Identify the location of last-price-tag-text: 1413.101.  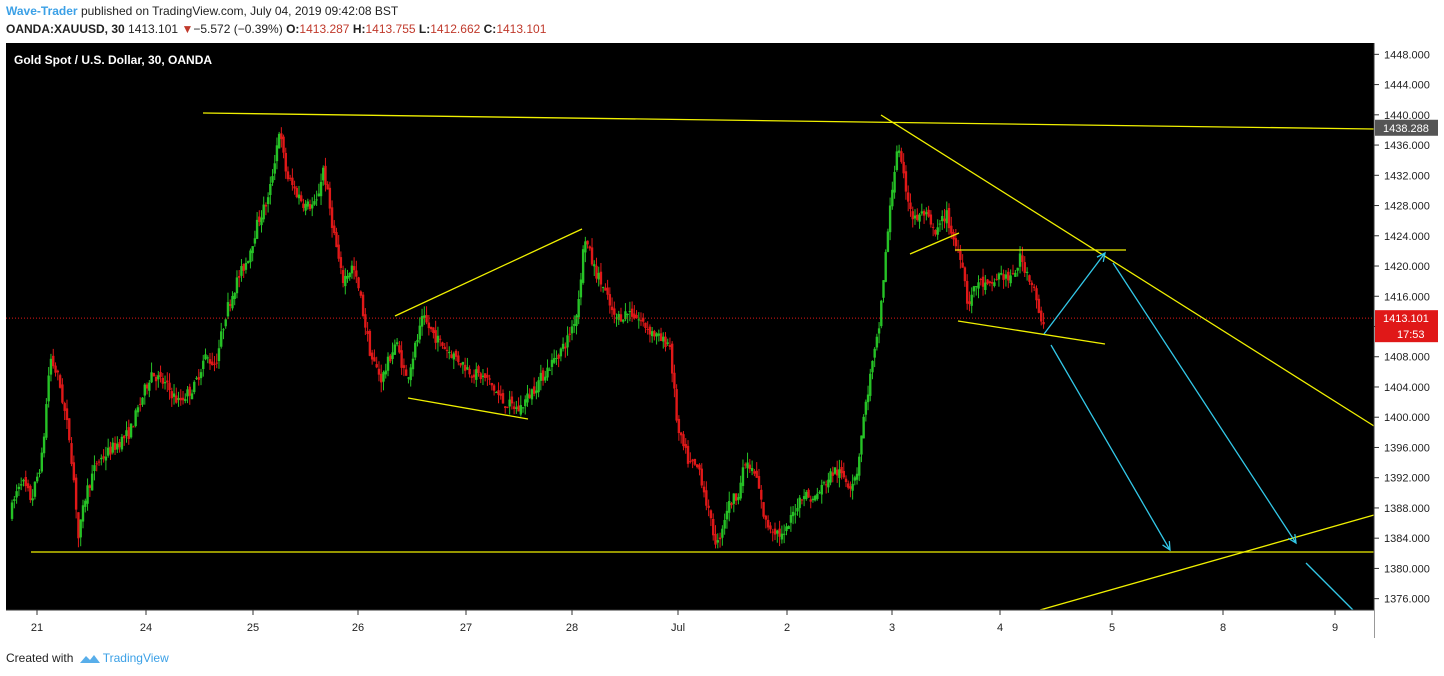
(1406, 319).